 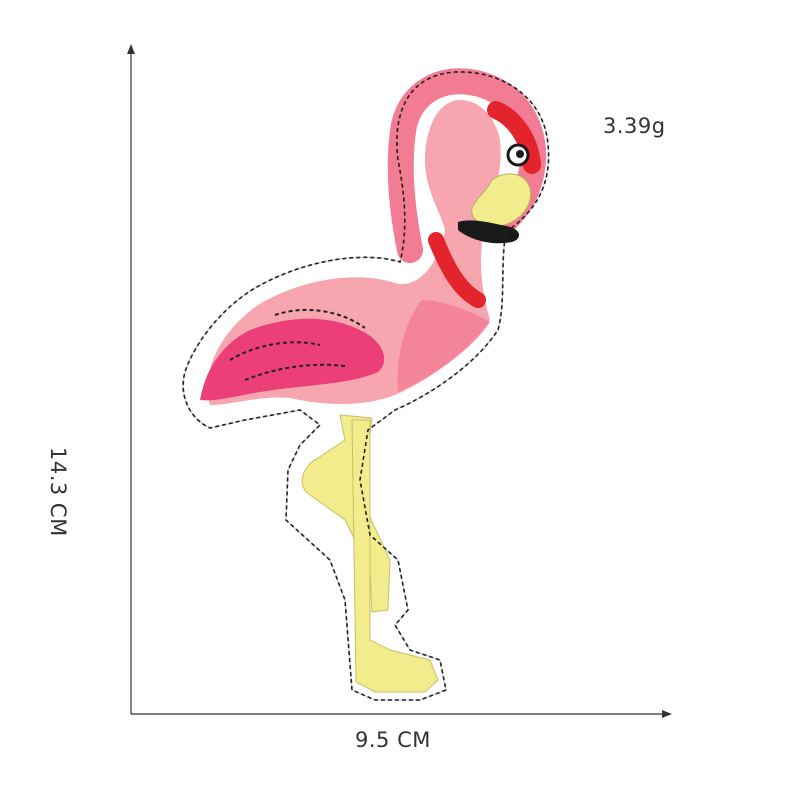 What do you see at coordinates (393, 740) in the screenshot?
I see `width-dimension-label: 9.5 CM` at bounding box center [393, 740].